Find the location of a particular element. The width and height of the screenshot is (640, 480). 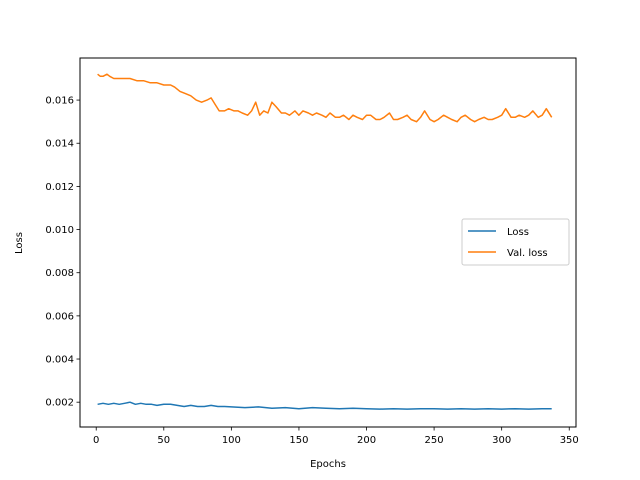

x-tick-label: 50 is located at coordinates (163, 440).